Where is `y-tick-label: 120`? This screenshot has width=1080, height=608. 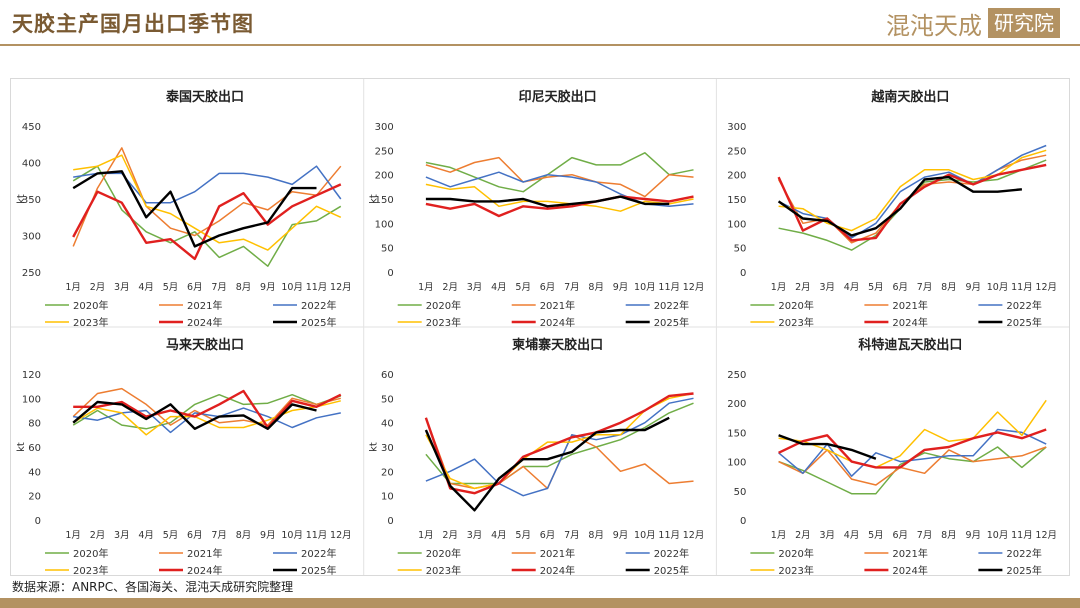
y-tick-label: 120 is located at coordinates (31, 375).